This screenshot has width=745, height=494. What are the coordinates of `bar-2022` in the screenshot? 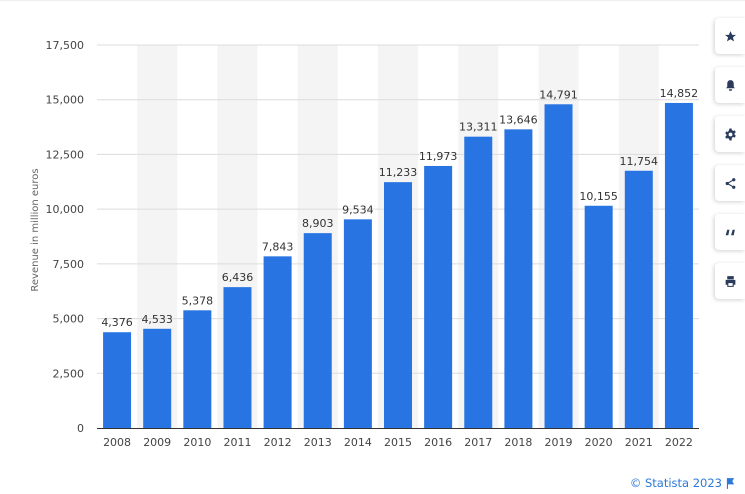 It's located at (678, 265).